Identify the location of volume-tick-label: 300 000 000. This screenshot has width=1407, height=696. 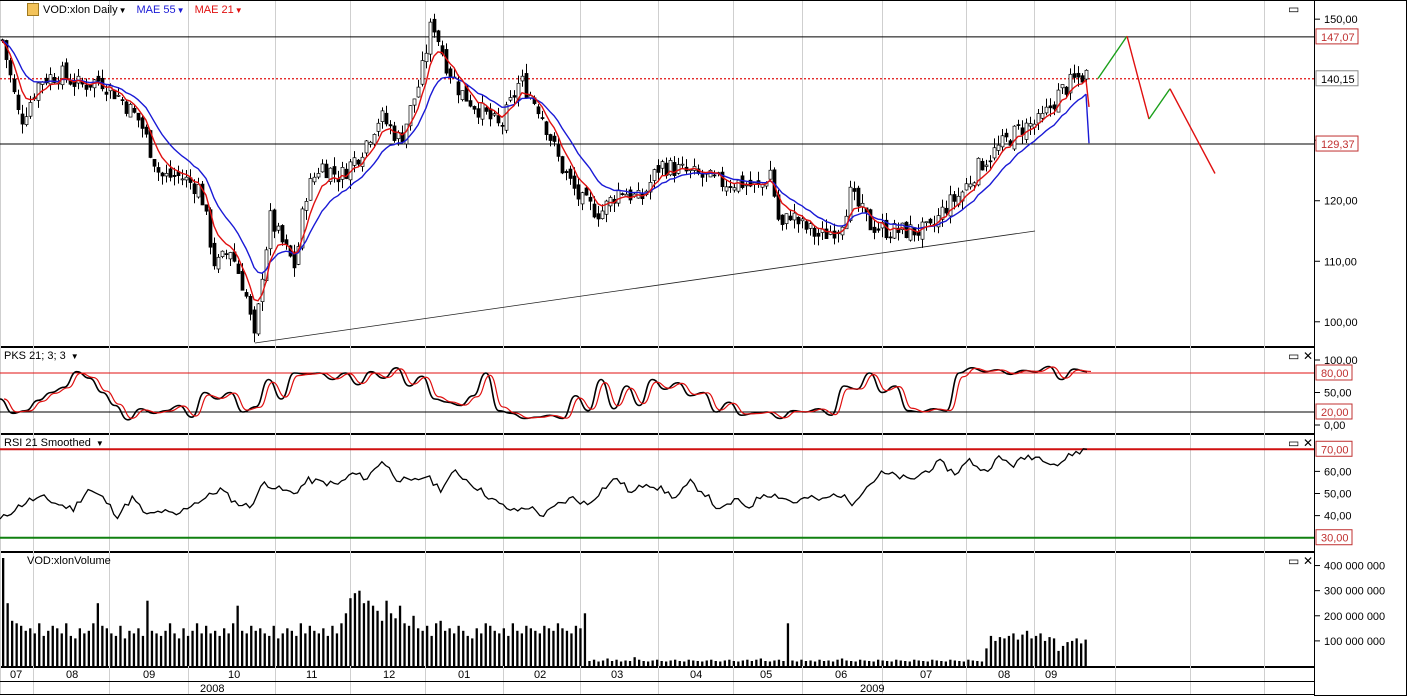
(1354, 592).